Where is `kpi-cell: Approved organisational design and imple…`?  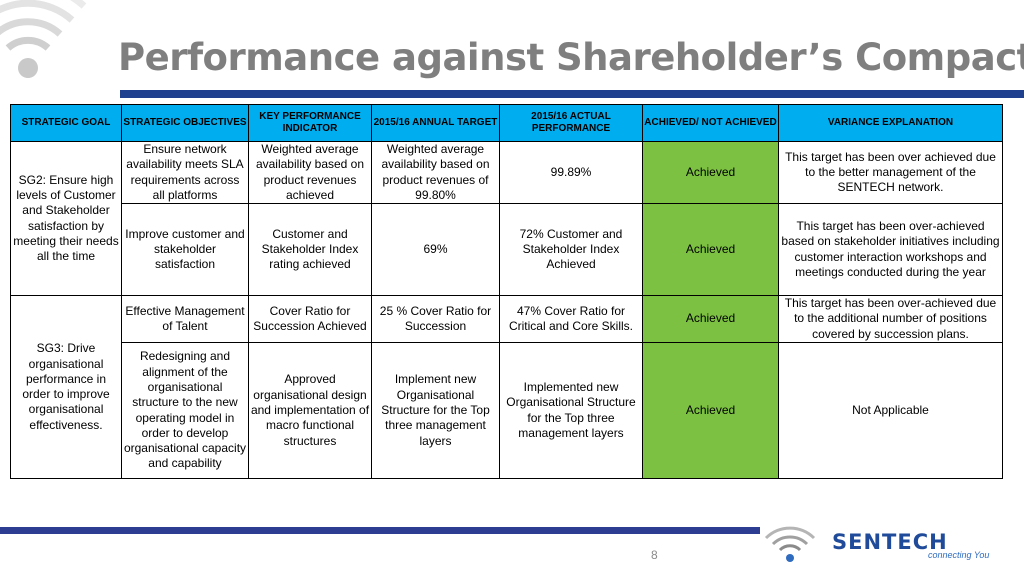
kpi-cell: Approved organisational design and imple… is located at coordinates (310, 411).